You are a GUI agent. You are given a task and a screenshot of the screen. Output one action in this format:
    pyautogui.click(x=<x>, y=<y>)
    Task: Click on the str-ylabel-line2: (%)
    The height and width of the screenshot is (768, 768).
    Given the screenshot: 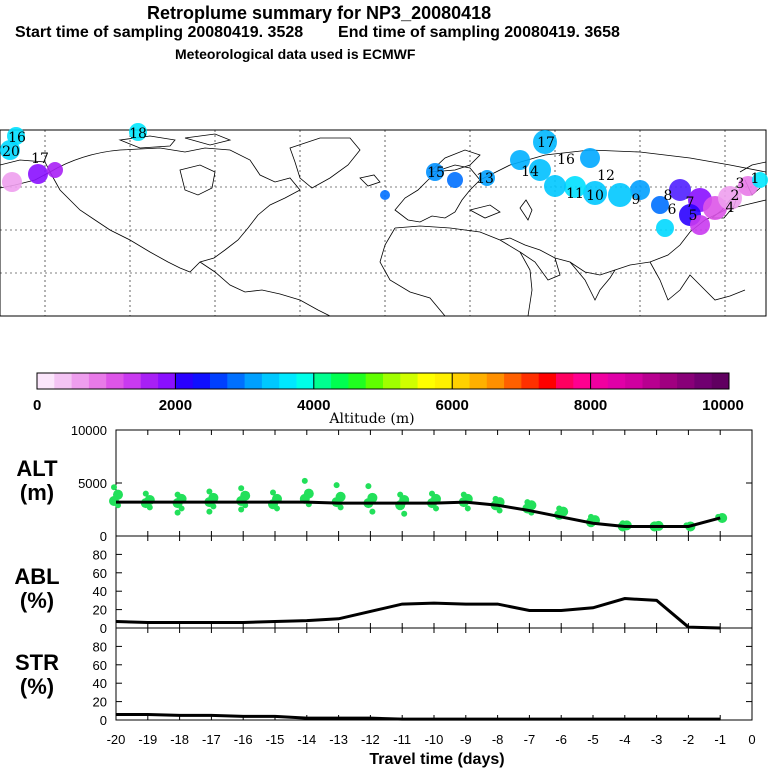 What is the action you would take?
    pyautogui.click(x=37, y=686)
    